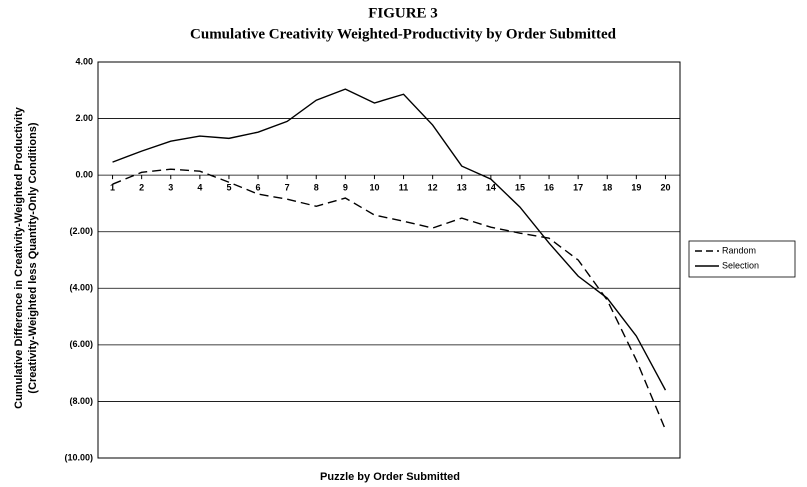 This screenshot has height=487, width=807. Describe the element at coordinates (316, 188) in the screenshot. I see `x-tick-label: 8` at that location.